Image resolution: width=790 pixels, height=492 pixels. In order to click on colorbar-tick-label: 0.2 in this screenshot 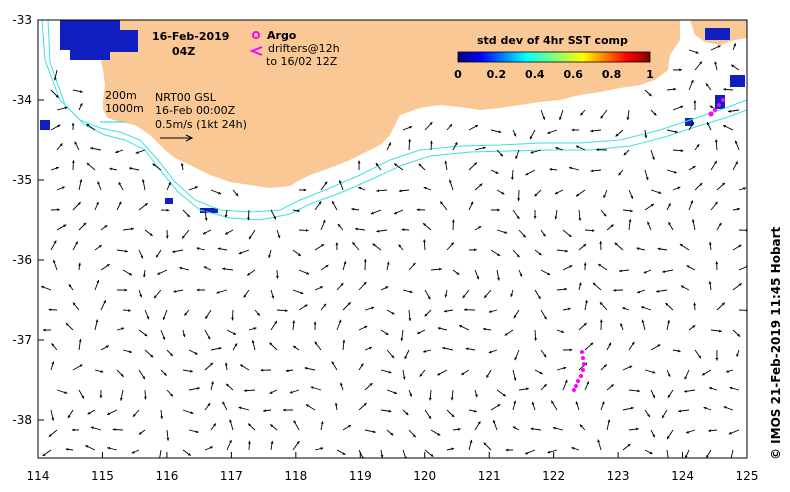, I will do `click(497, 74)`.